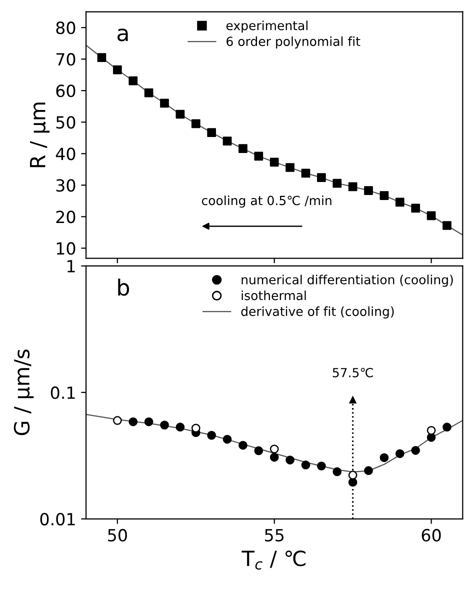 This screenshot has height=591, width=465. I want to click on ref-line-label: 57.5℃, so click(352, 373).